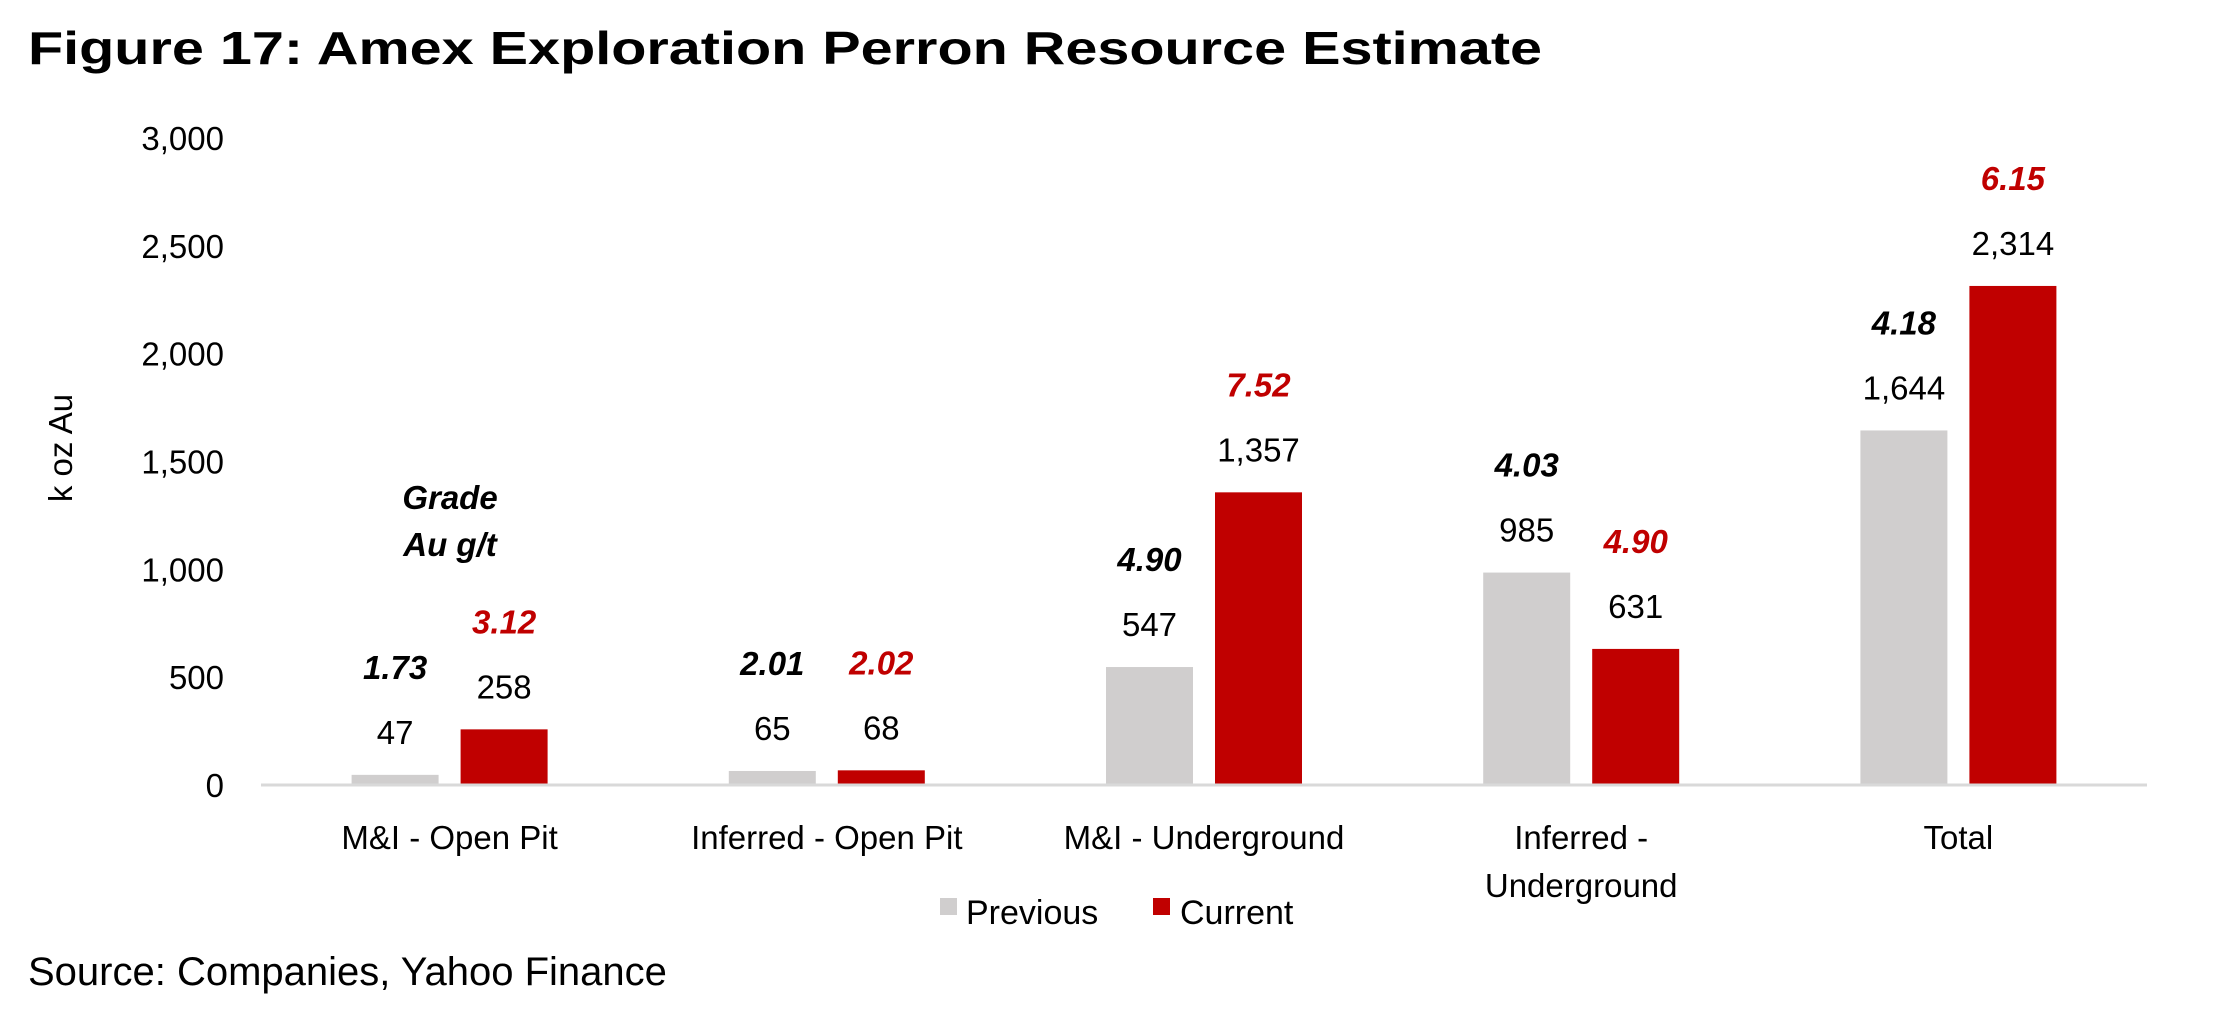 Image resolution: width=2221 pixels, height=1011 pixels. I want to click on value-label: 68, so click(881, 727).